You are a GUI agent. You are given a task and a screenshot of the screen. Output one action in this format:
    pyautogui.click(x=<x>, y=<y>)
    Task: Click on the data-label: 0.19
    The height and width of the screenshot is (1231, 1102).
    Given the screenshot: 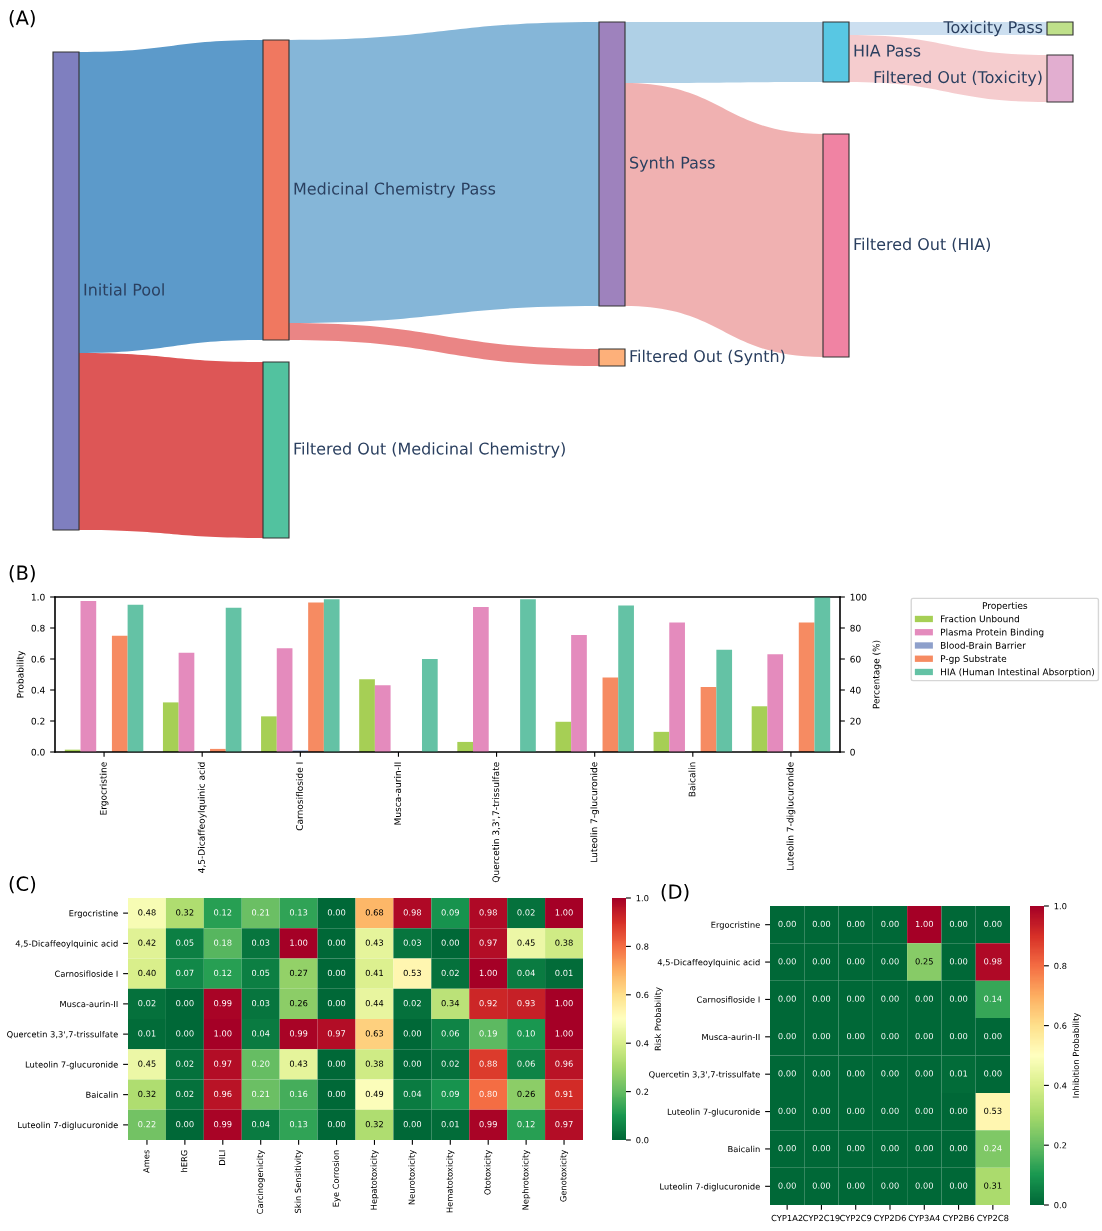 What is the action you would take?
    pyautogui.click(x=488, y=1033)
    